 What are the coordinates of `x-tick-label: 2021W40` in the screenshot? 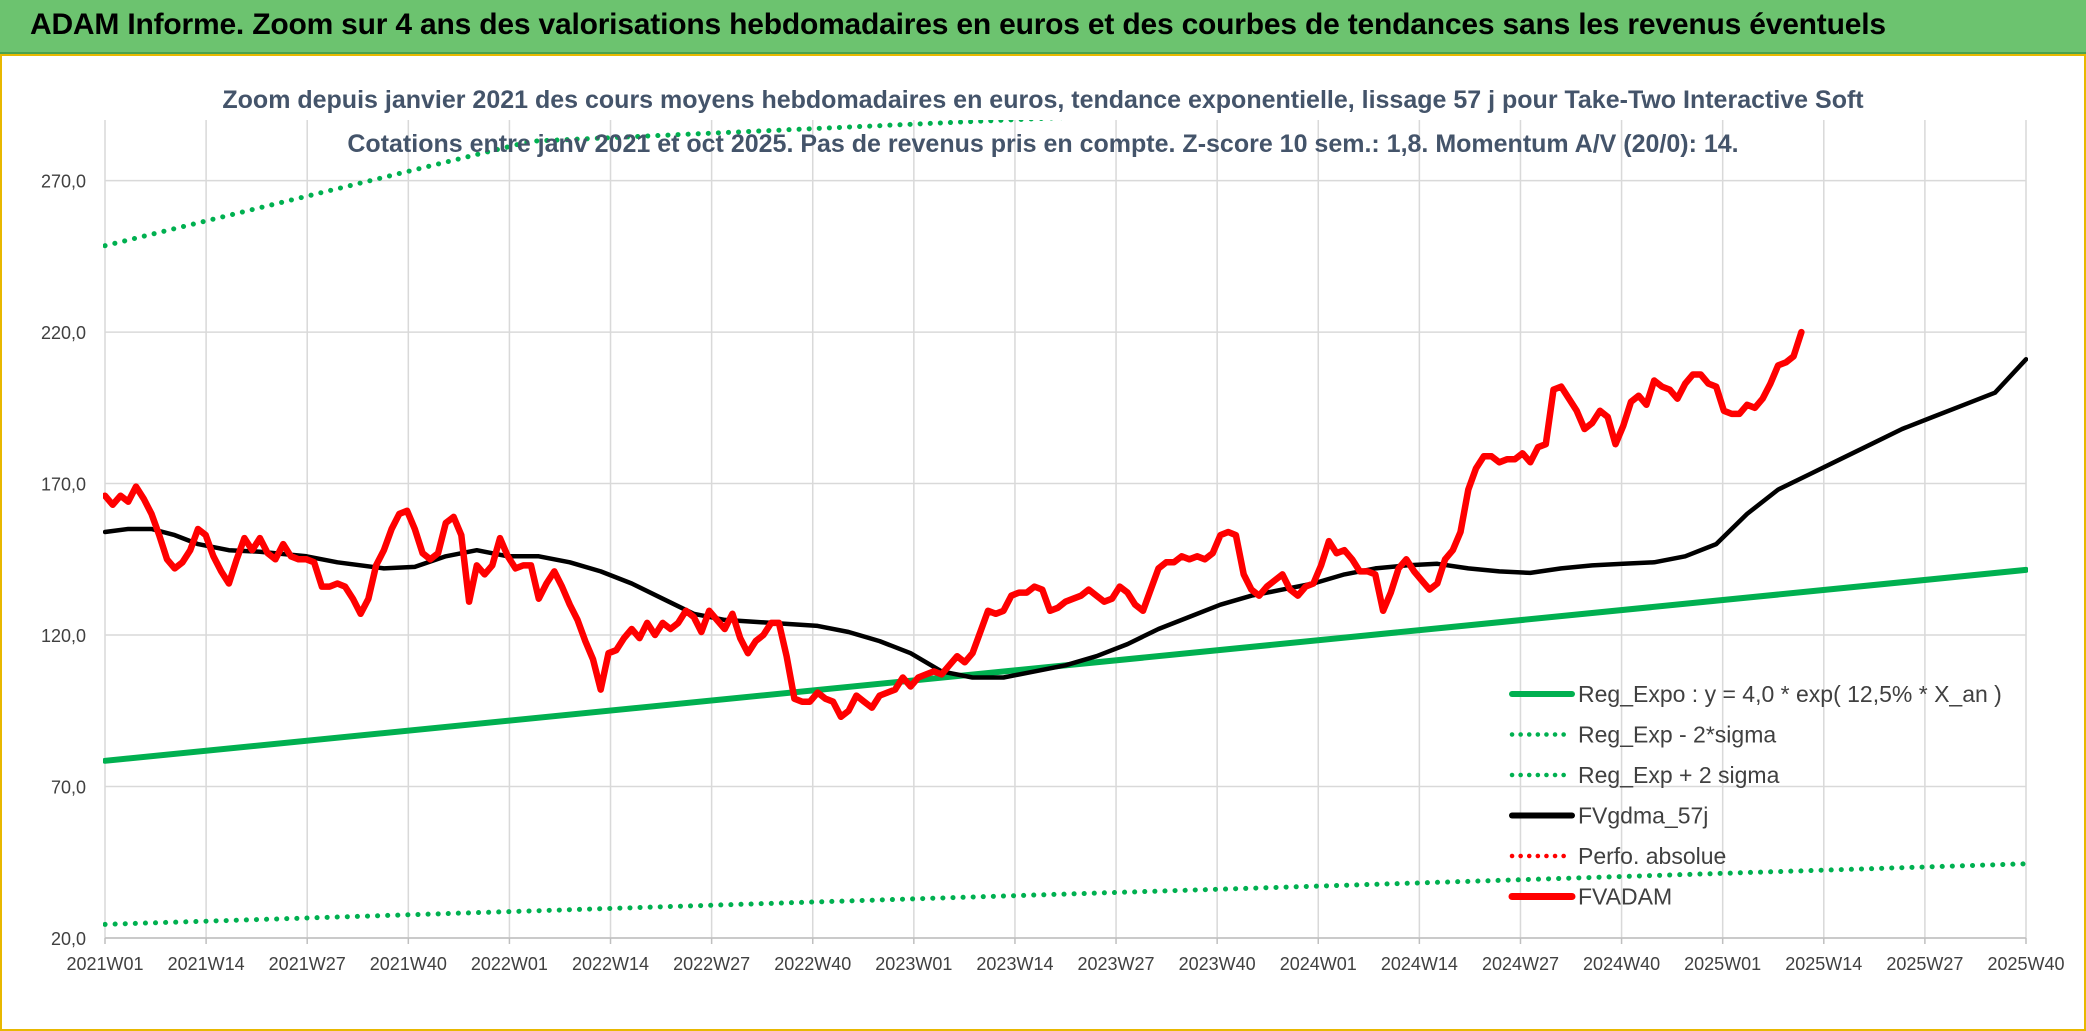 It's located at (408, 964).